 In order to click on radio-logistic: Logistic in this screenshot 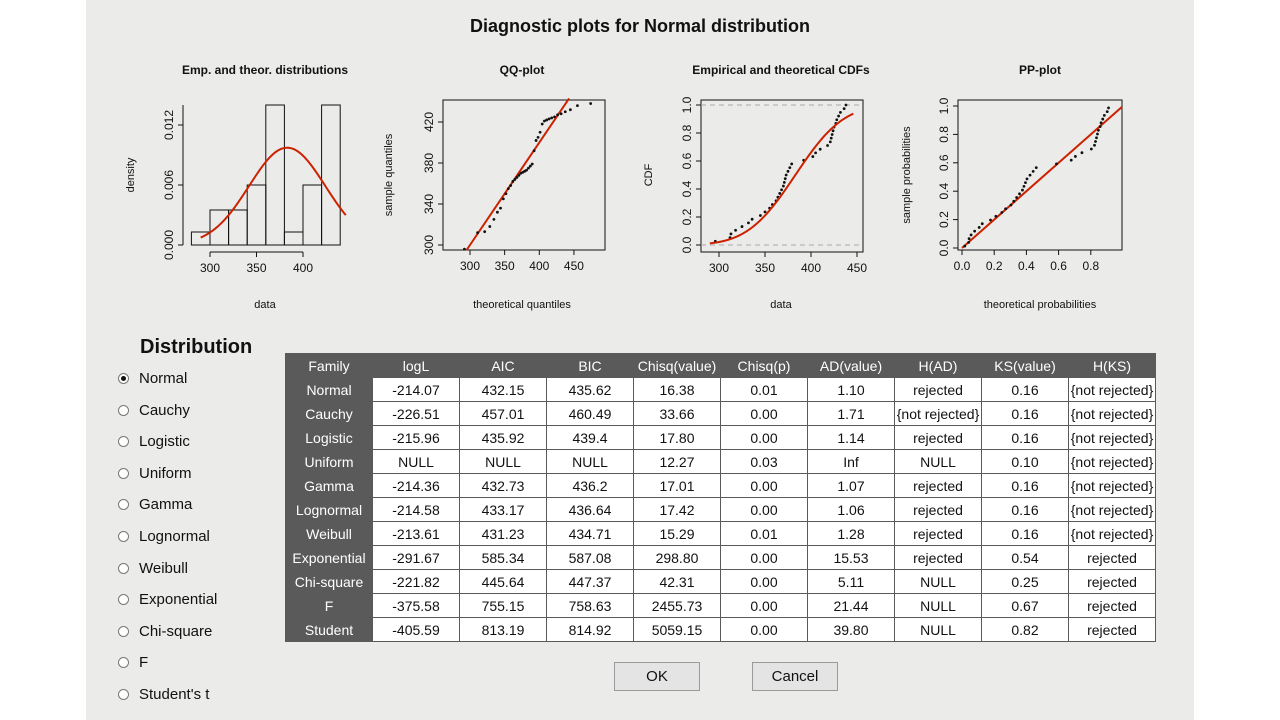, I will do `click(154, 441)`.